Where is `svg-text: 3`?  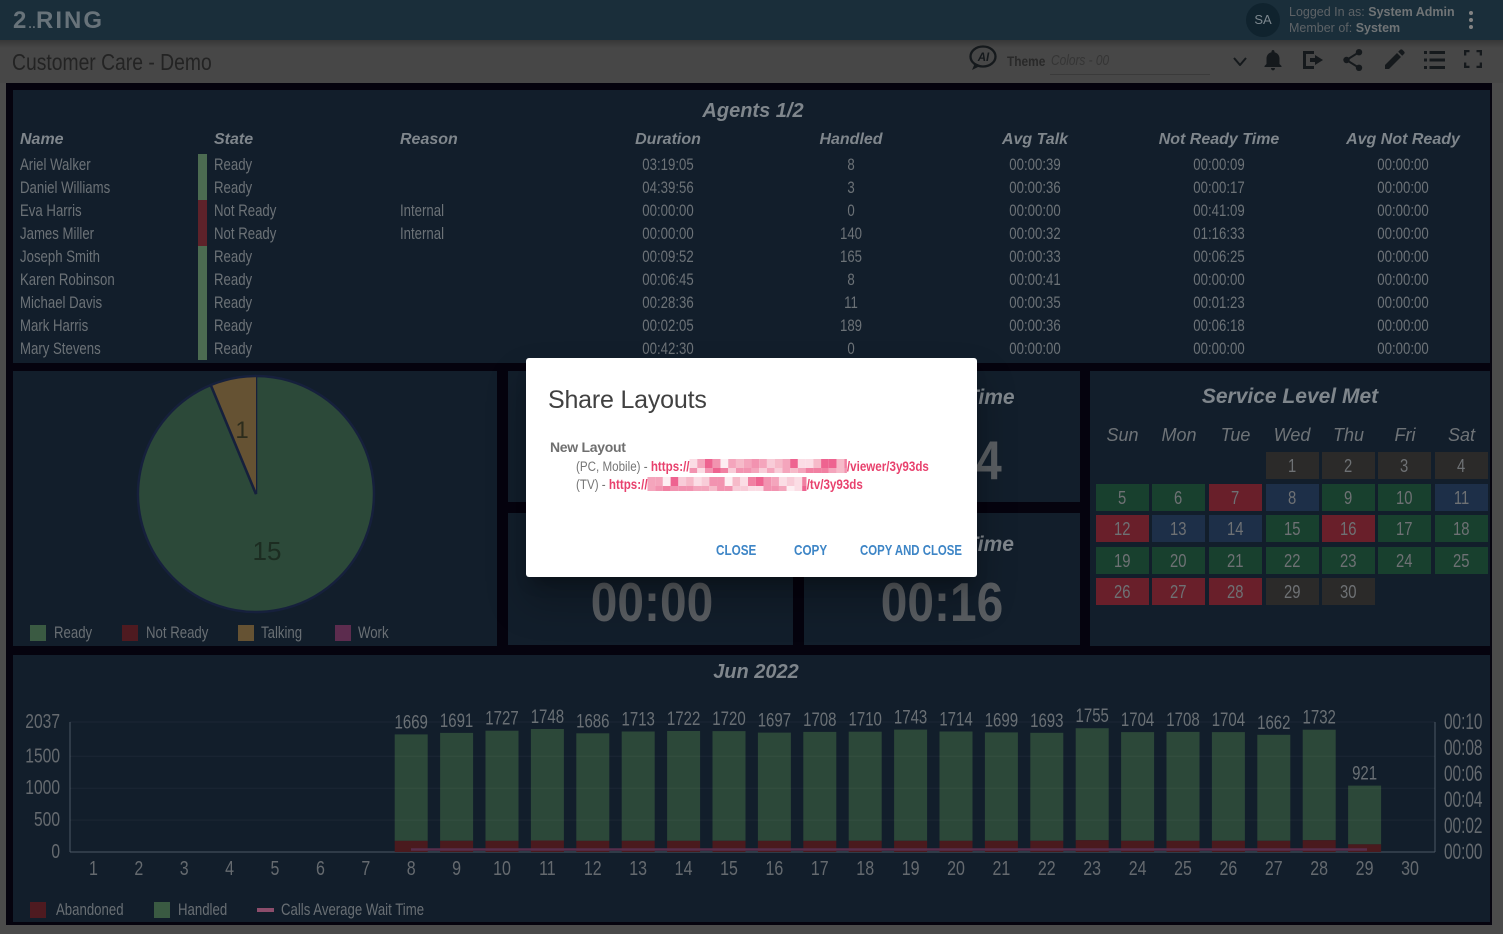
svg-text: 3 is located at coordinates (184, 868).